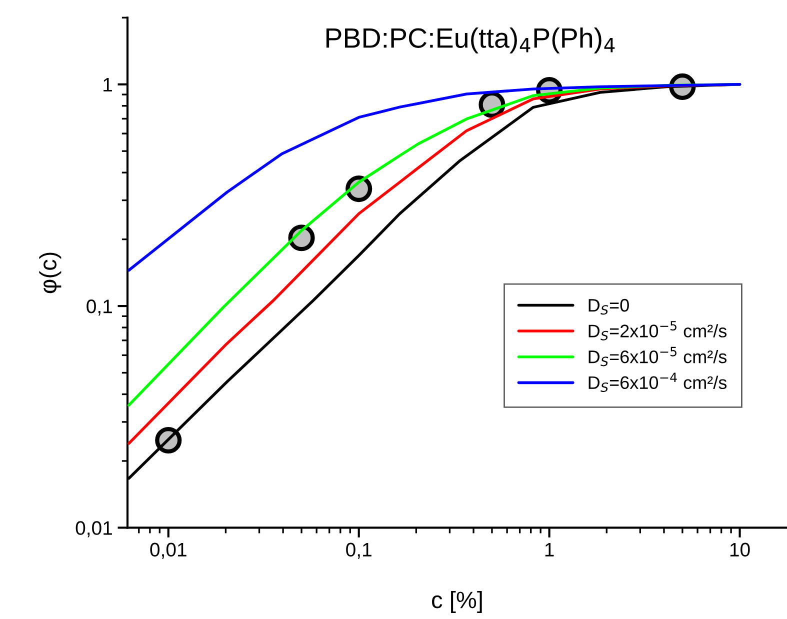  Describe the element at coordinates (657, 382) in the screenshot. I see `legend-label: D$_{S}$=6x10$^{−4}$ cm²/s` at that location.